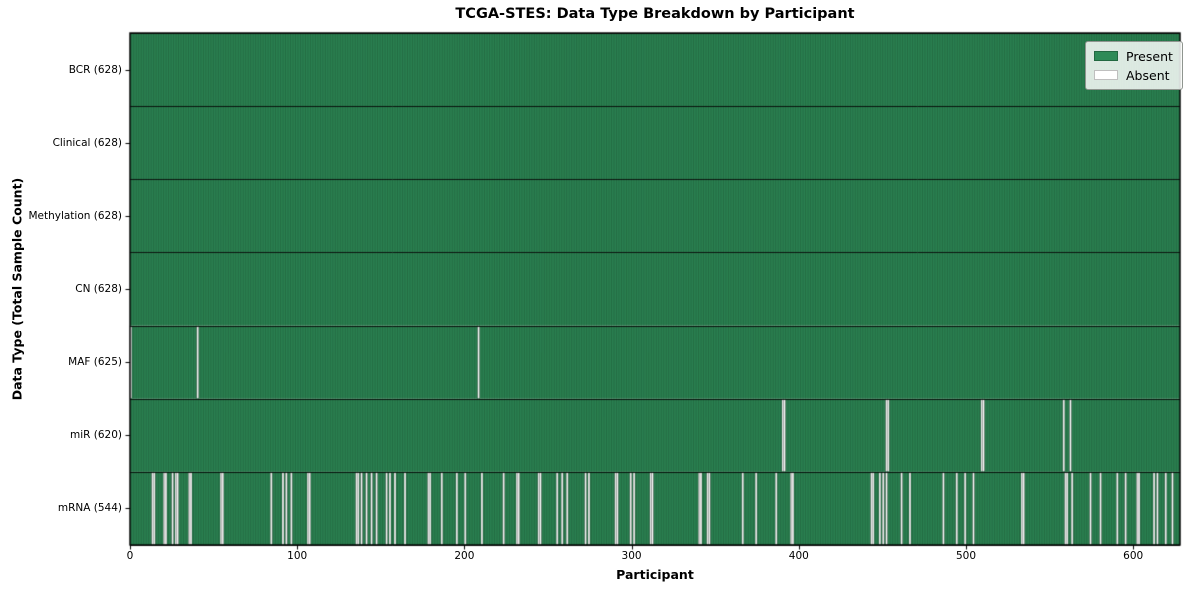  What do you see at coordinates (75, 215) in the screenshot?
I see `y-tick-label-Methylation: Methylation (628)` at bounding box center [75, 215].